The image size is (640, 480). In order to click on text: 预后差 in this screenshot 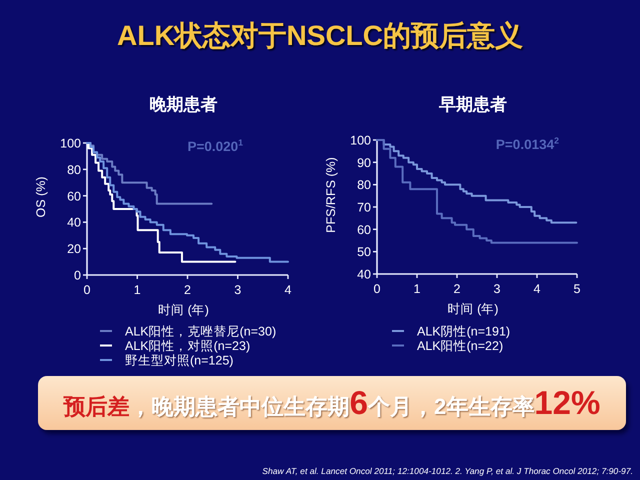, I will do `click(96, 406)`.